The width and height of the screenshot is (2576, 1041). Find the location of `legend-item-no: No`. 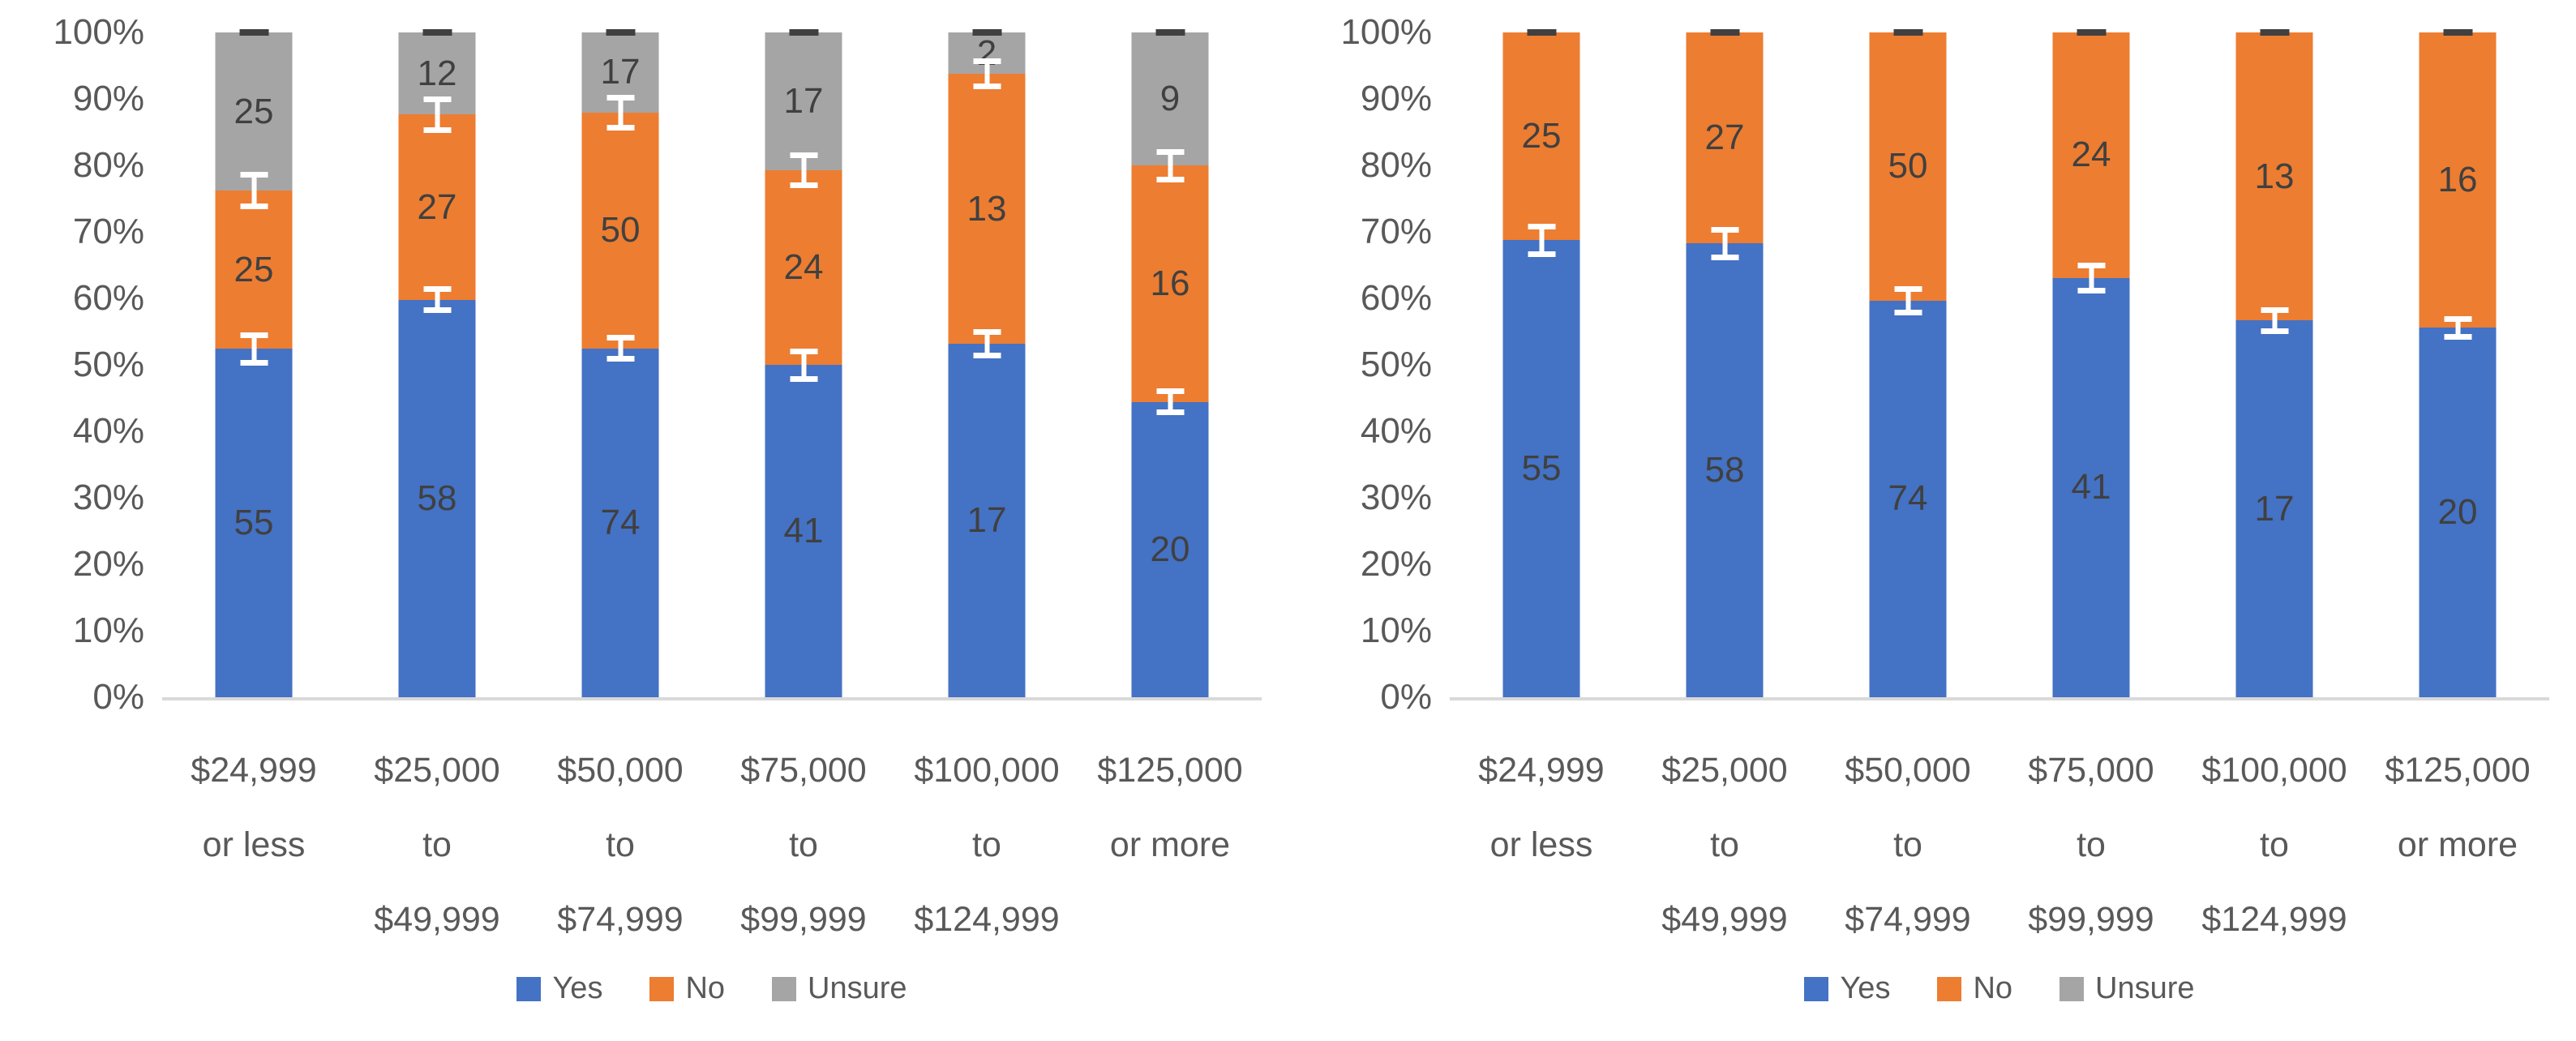

legend-item-no: No is located at coordinates (687, 989).